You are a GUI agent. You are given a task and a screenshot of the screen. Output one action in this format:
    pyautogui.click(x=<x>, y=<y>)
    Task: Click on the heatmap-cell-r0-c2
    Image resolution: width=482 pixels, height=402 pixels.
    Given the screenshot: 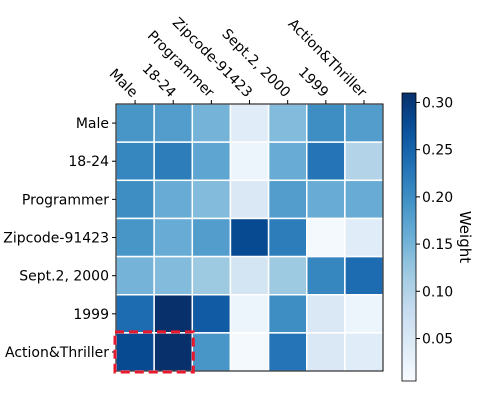 What is the action you would take?
    pyautogui.click(x=211, y=123)
    